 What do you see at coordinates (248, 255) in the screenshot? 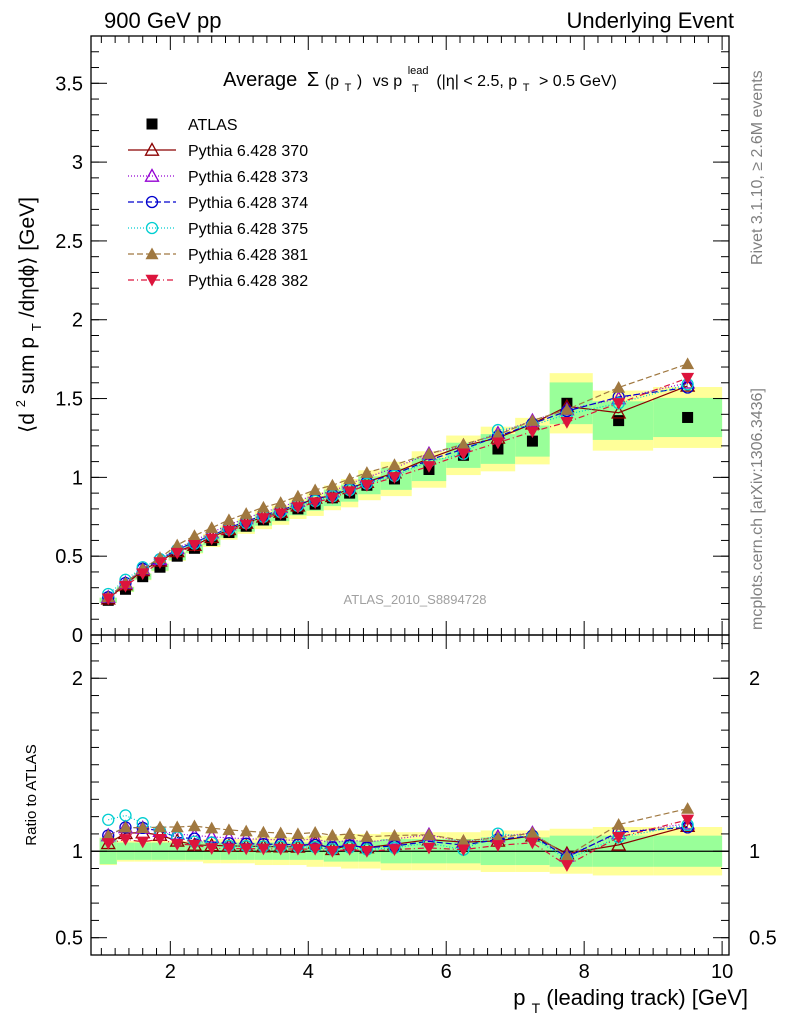
I see `legend-label-pythia-6-428-381: Pythia 6.428 381` at bounding box center [248, 255].